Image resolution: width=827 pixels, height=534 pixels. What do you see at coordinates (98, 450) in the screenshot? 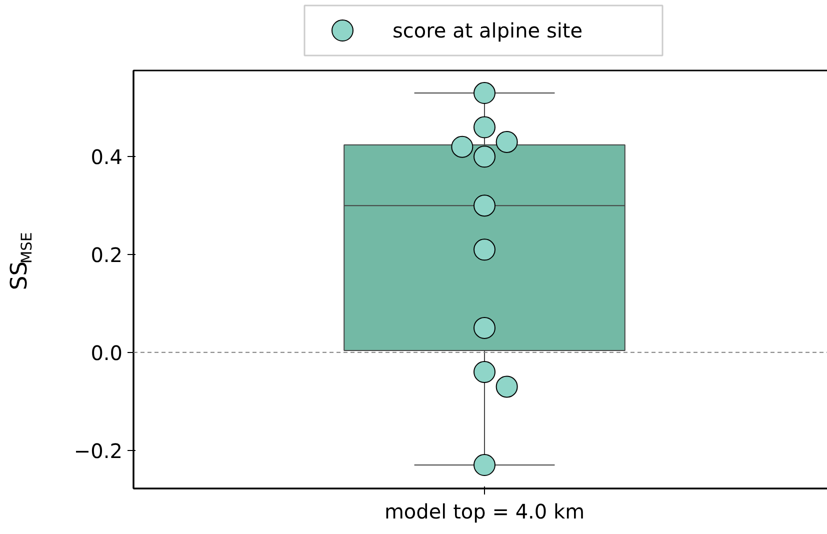
I see `y-tick-label: −0.2` at bounding box center [98, 450].